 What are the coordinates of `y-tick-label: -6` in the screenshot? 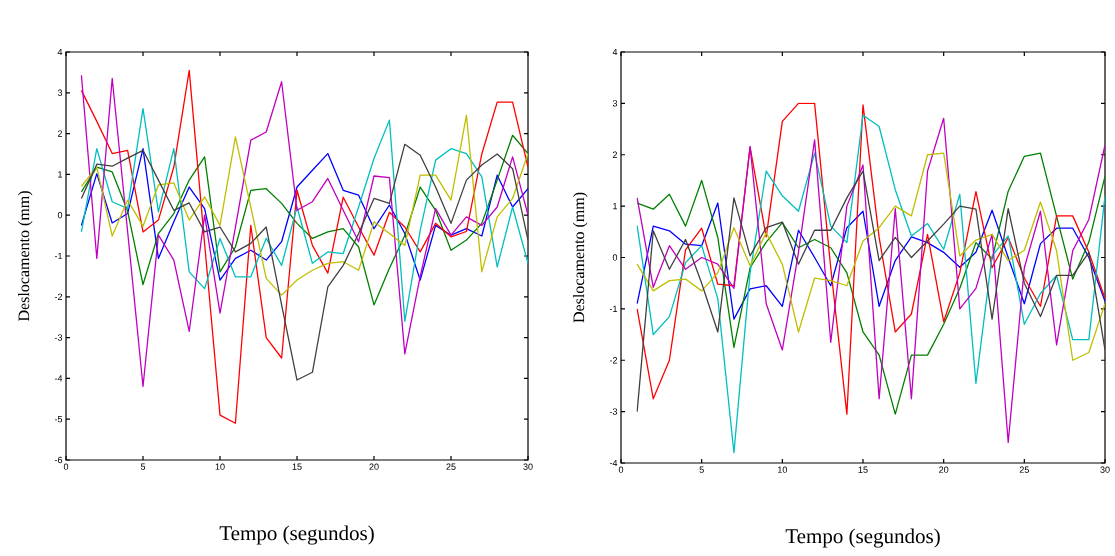 It's located at (58, 460).